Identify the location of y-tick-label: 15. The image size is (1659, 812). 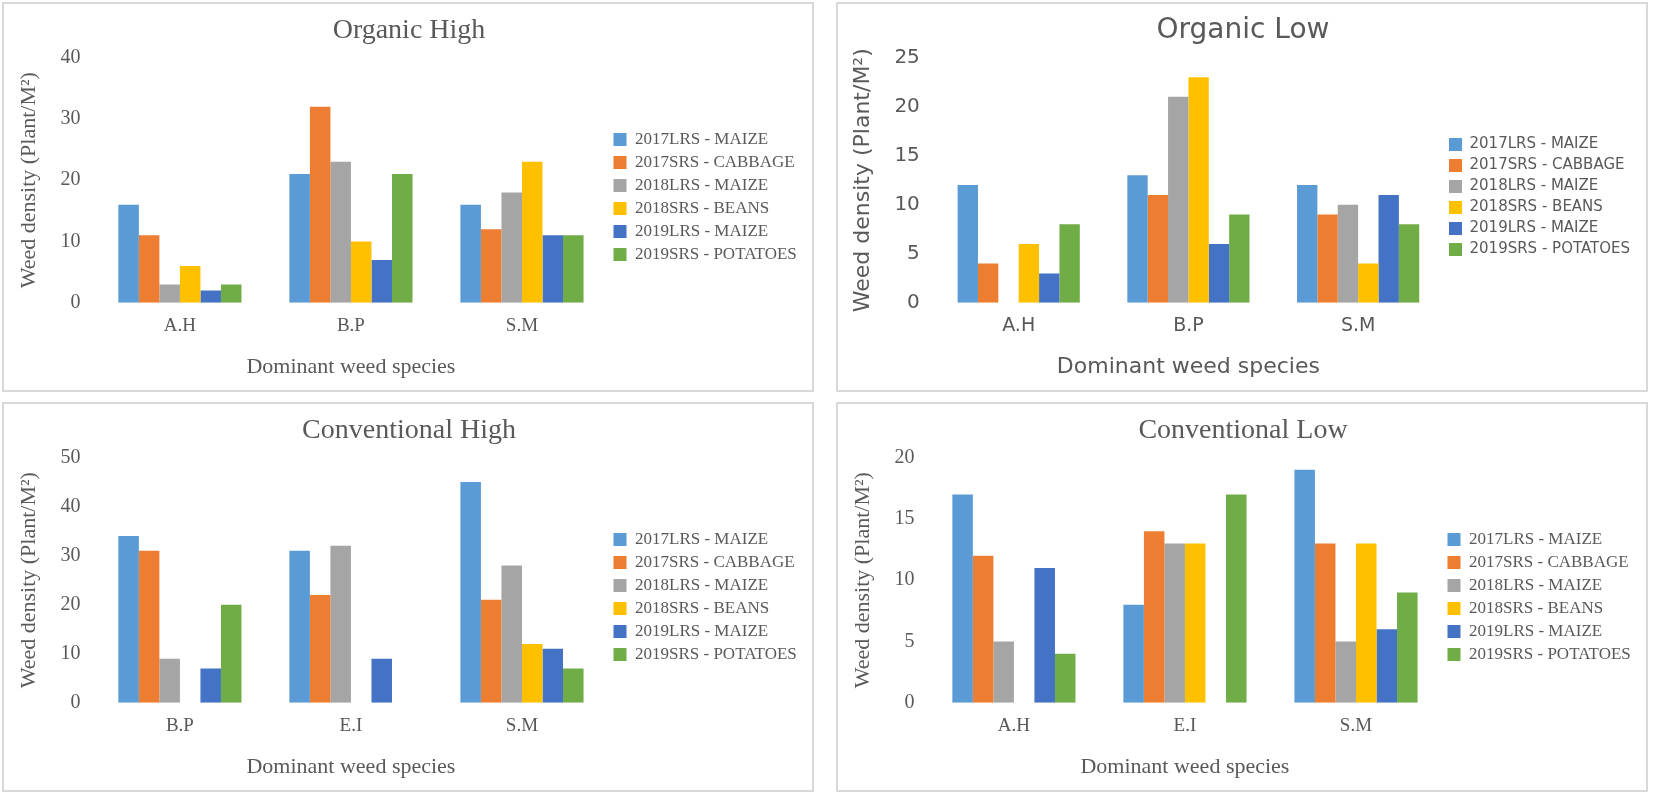
(907, 153).